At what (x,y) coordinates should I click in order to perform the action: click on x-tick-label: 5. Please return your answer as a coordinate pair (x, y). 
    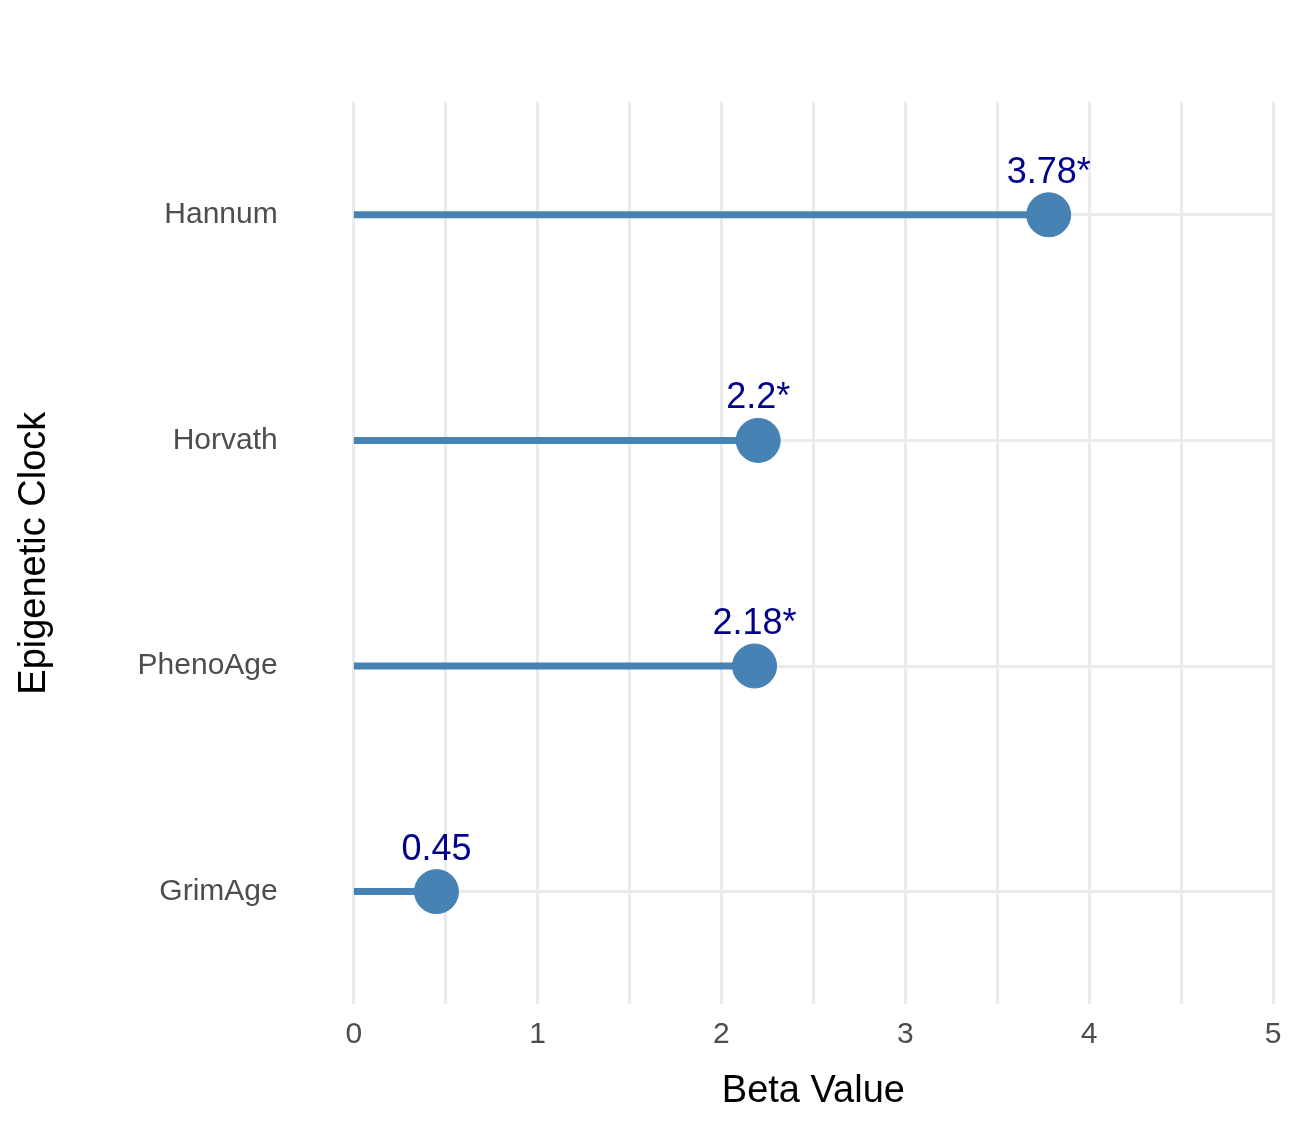
    Looking at the image, I should click on (1273, 1032).